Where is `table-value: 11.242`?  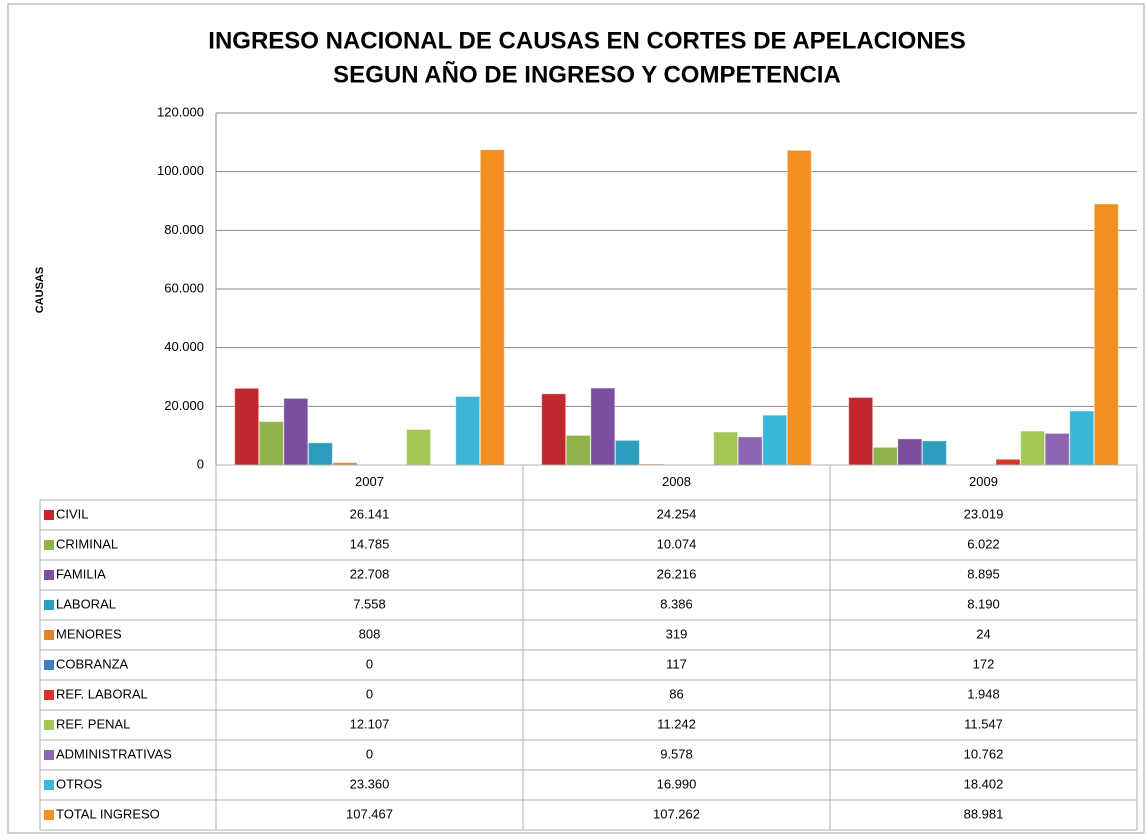 table-value: 11.242 is located at coordinates (676, 723).